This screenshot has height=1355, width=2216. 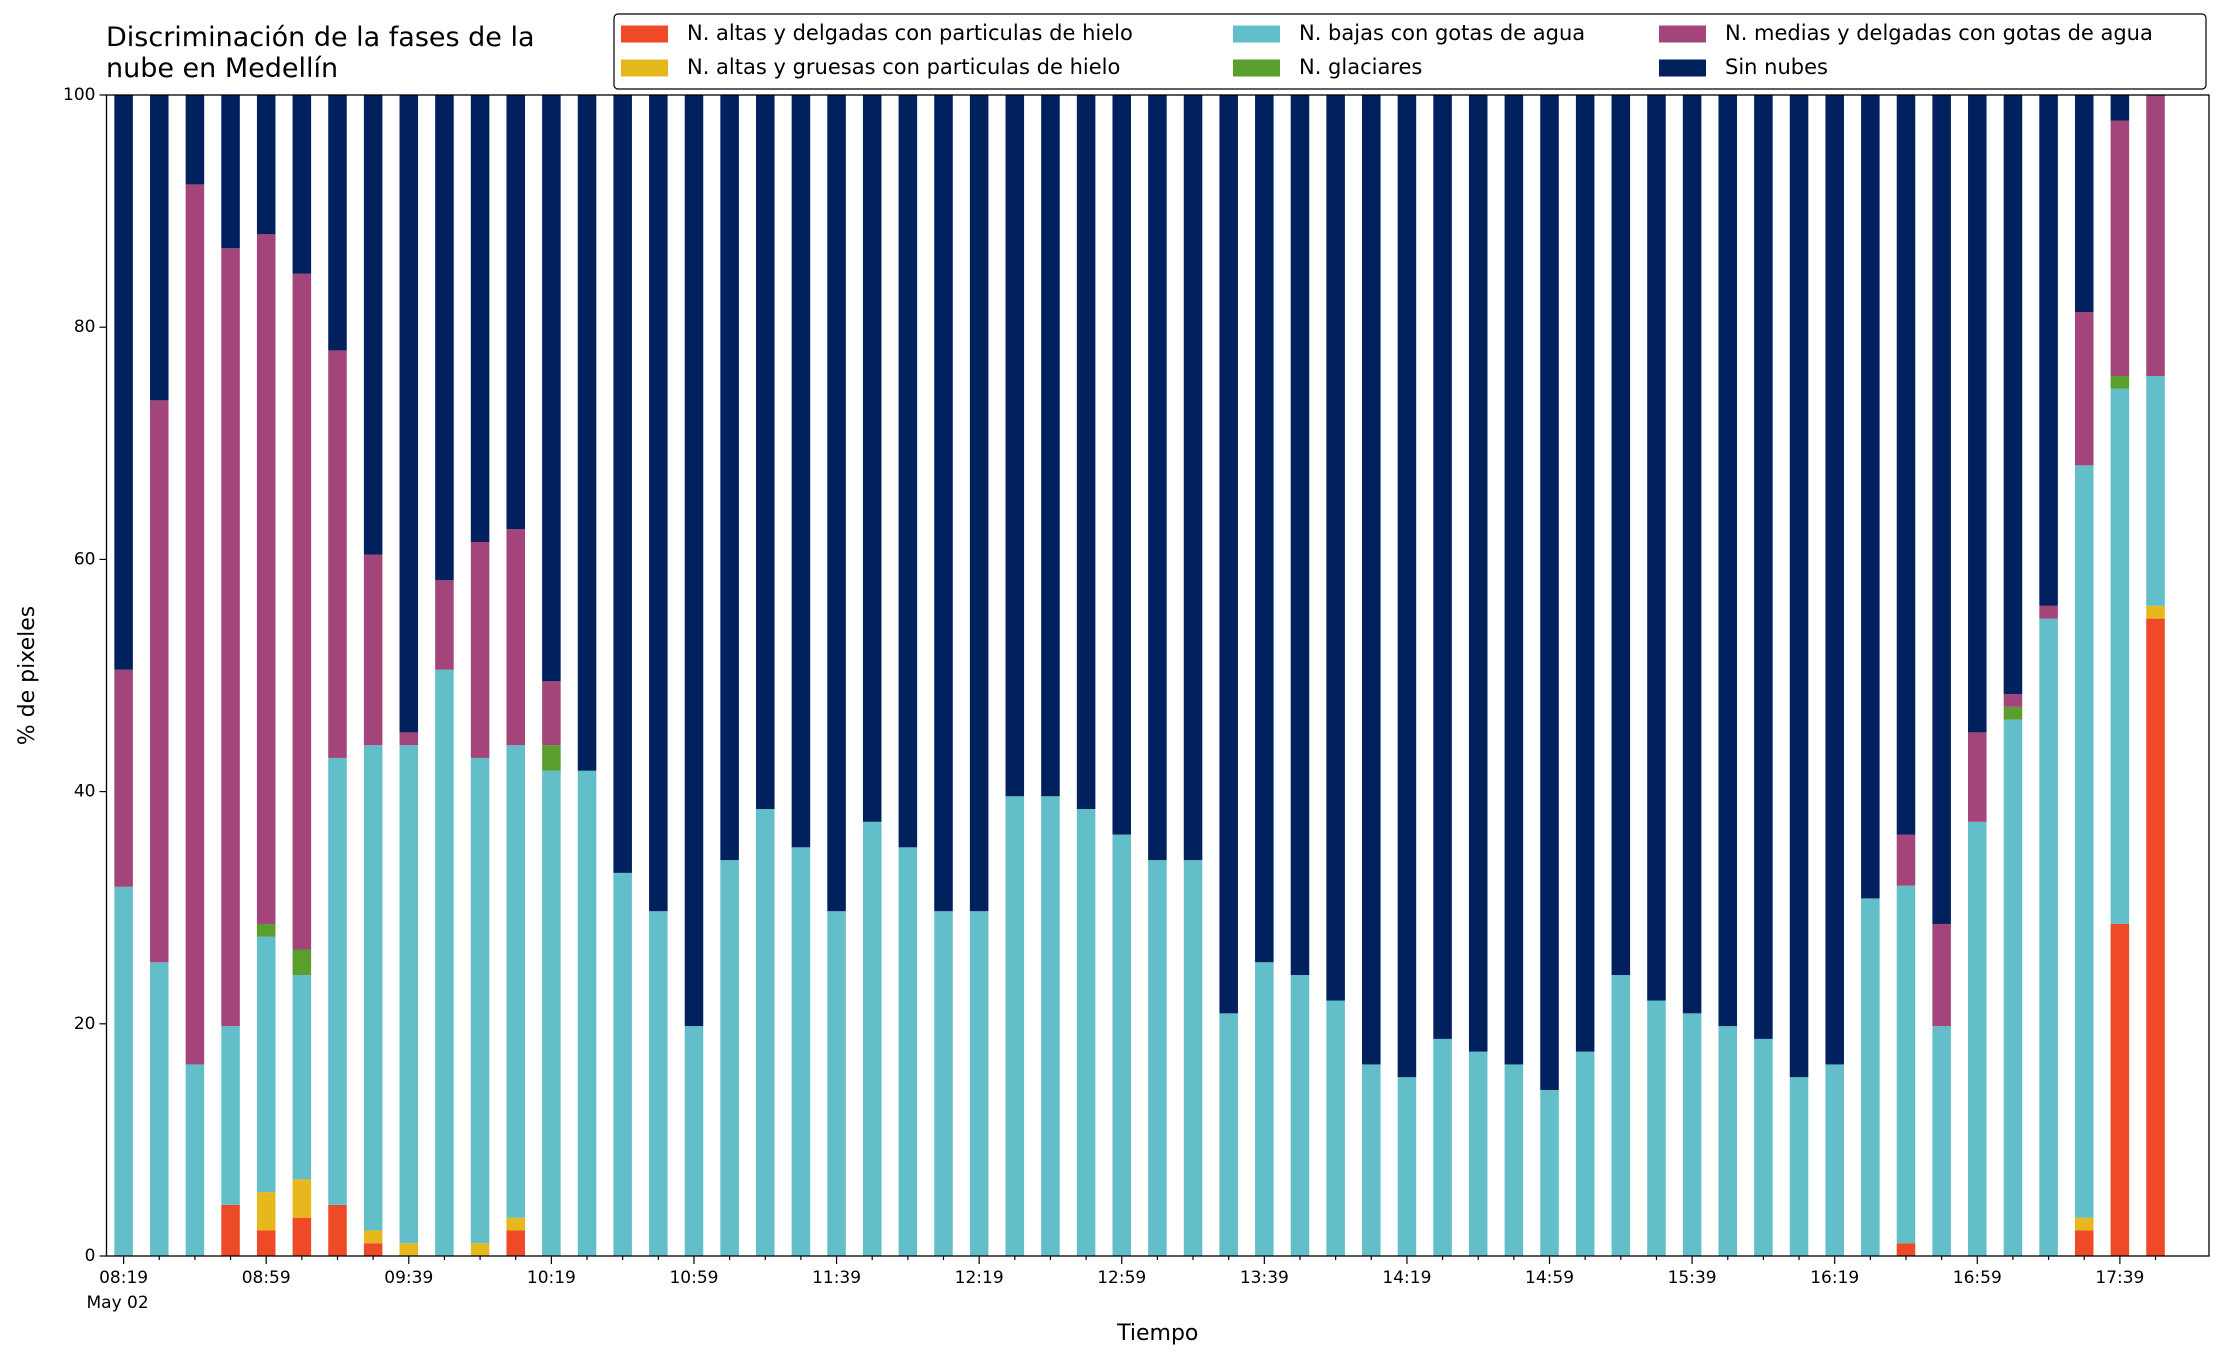 I want to click on y-tick-label: 20, so click(x=85, y=1024).